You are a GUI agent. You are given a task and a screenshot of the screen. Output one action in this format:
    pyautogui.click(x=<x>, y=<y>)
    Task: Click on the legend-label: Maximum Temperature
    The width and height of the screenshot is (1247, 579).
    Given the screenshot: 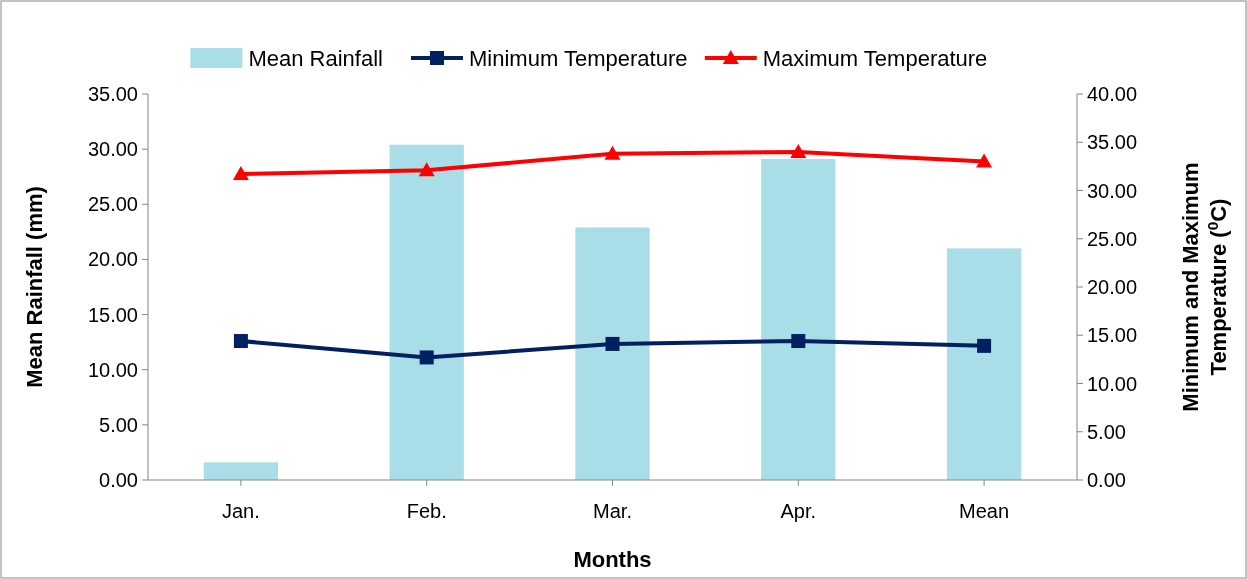 What is the action you would take?
    pyautogui.click(x=875, y=58)
    